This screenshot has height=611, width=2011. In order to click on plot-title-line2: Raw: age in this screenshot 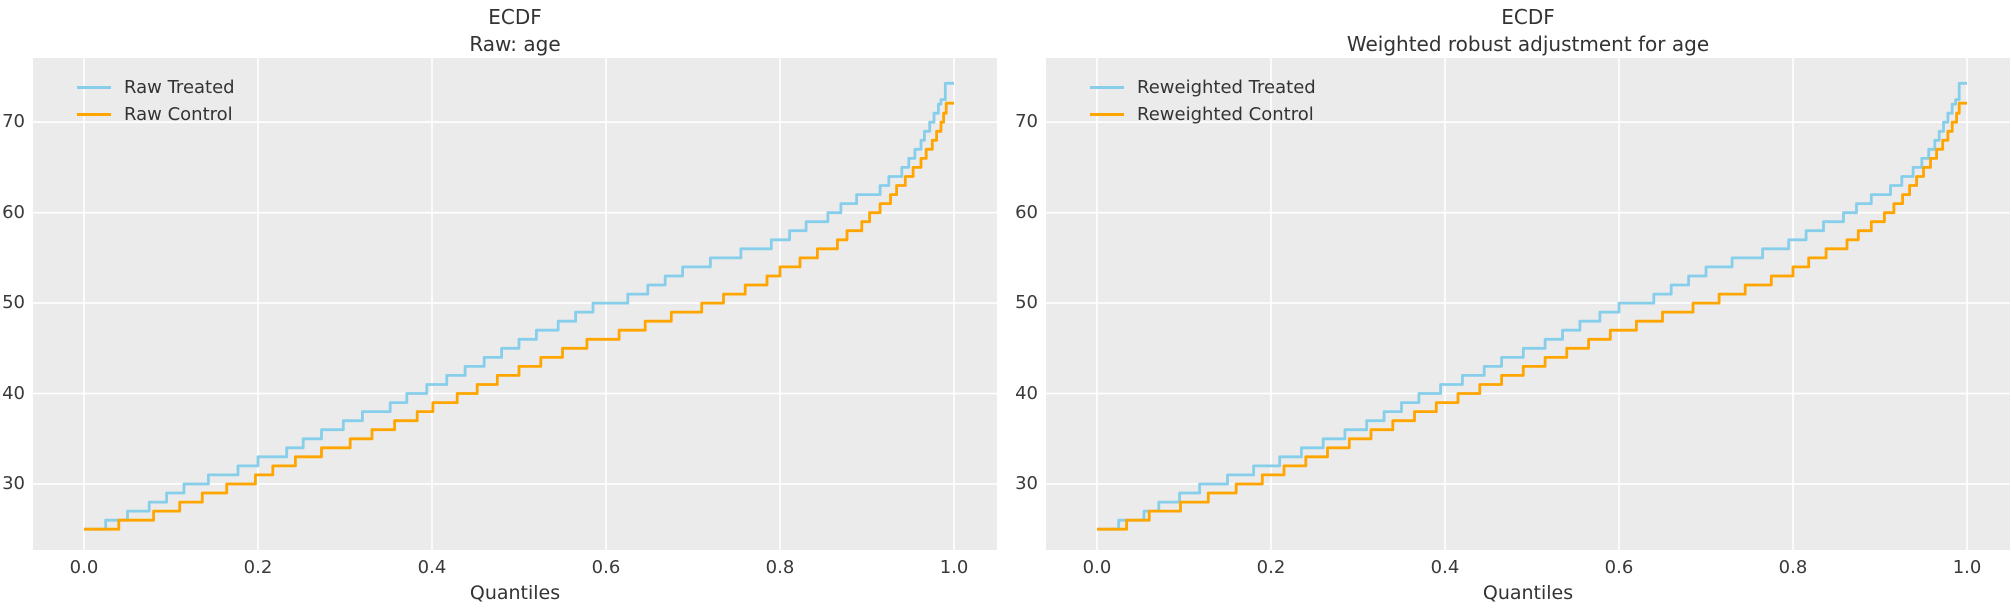, I will do `click(515, 44)`.